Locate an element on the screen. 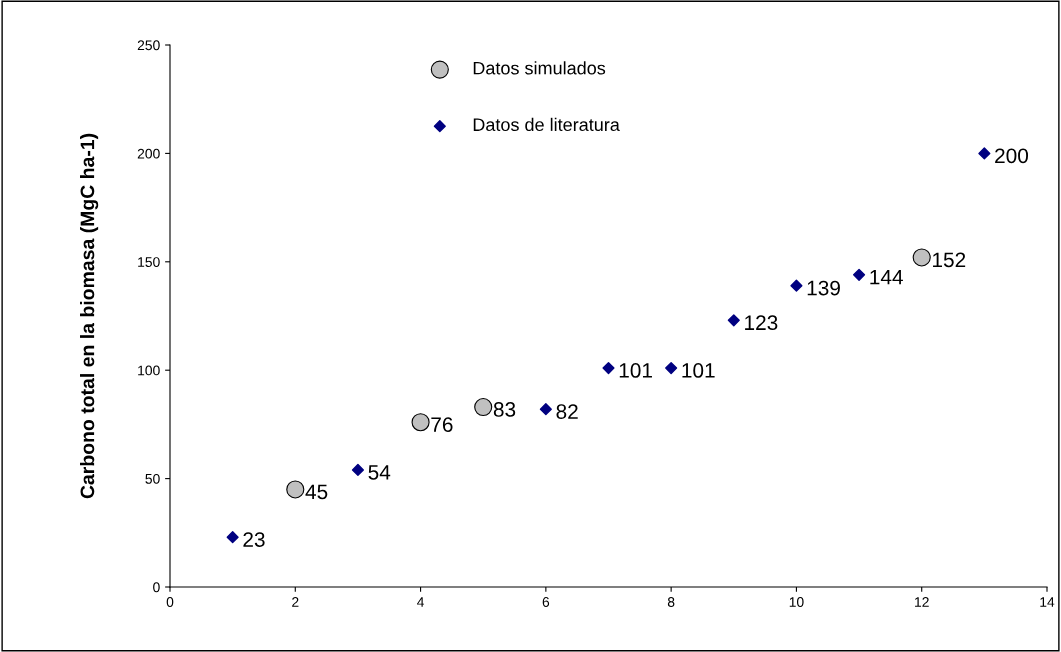 The width and height of the screenshot is (1061, 652). legend-label: Datos de literatura is located at coordinates (546, 124).